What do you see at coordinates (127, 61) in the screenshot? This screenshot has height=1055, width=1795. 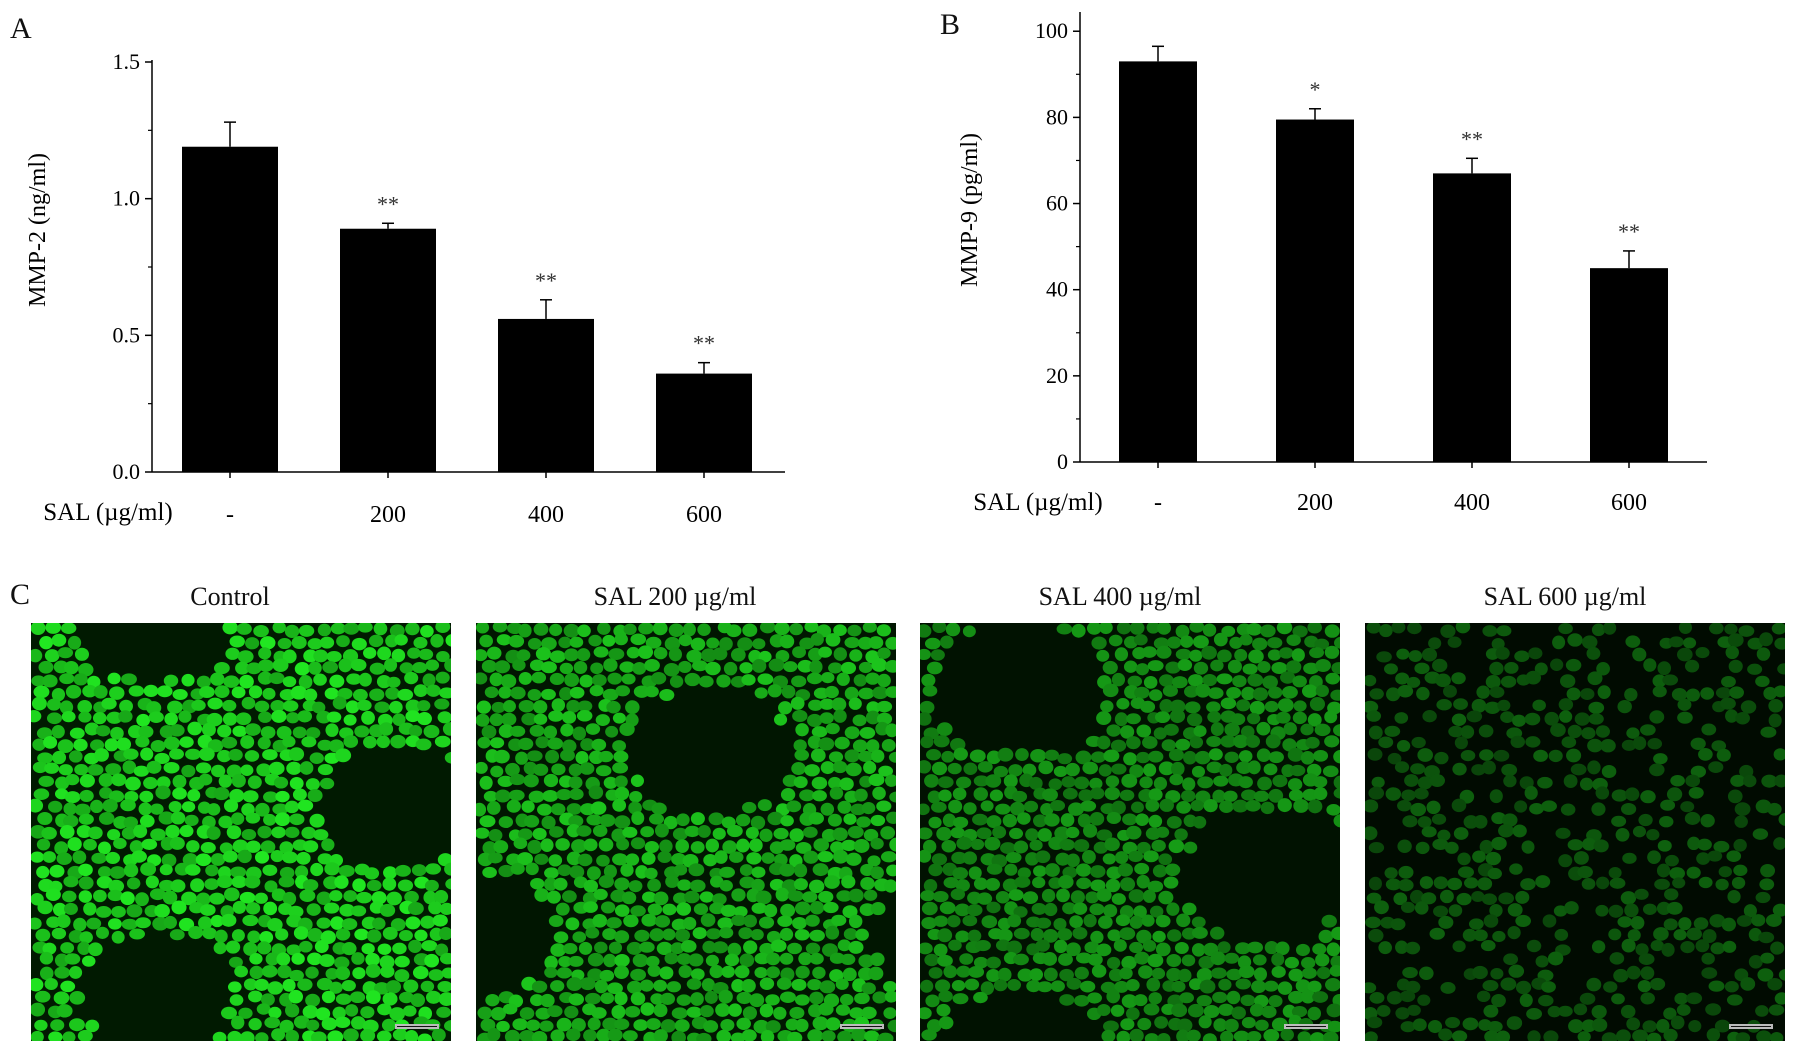 I see `chart-a-y-tick-label: 1.5` at bounding box center [127, 61].